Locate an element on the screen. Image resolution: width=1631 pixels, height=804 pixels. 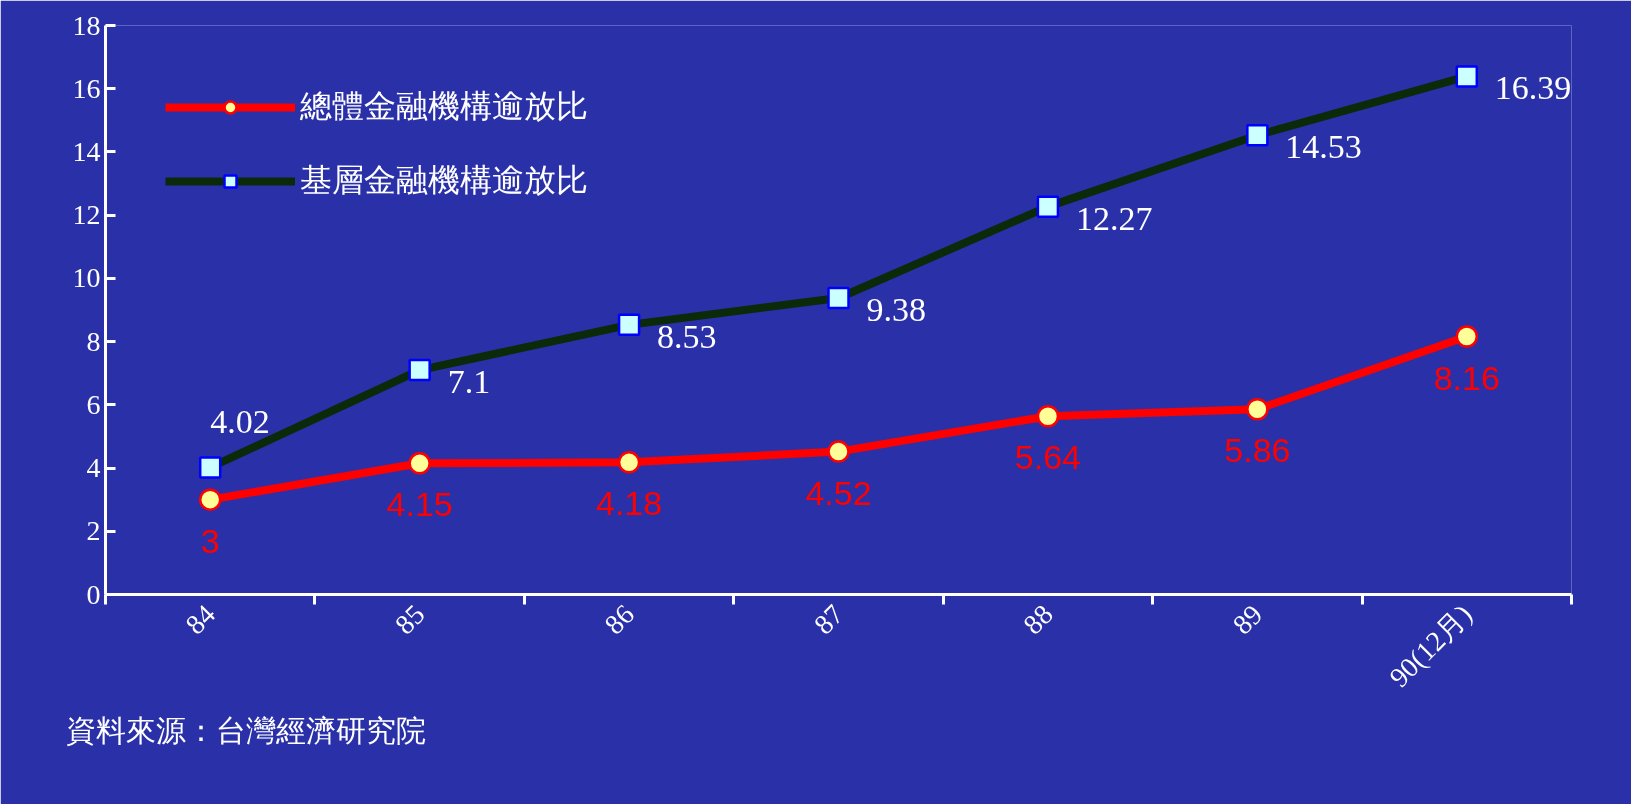
data-label: 8.53 is located at coordinates (687, 336).